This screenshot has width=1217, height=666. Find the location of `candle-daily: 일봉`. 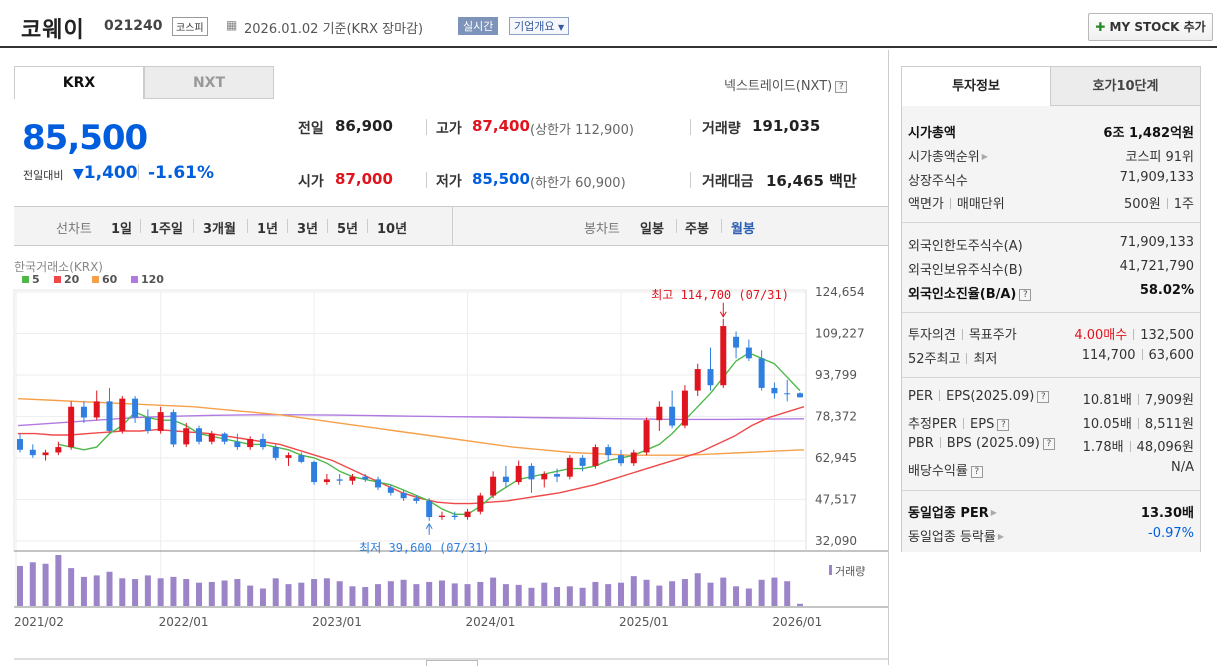

candle-daily: 일봉 is located at coordinates (652, 229).